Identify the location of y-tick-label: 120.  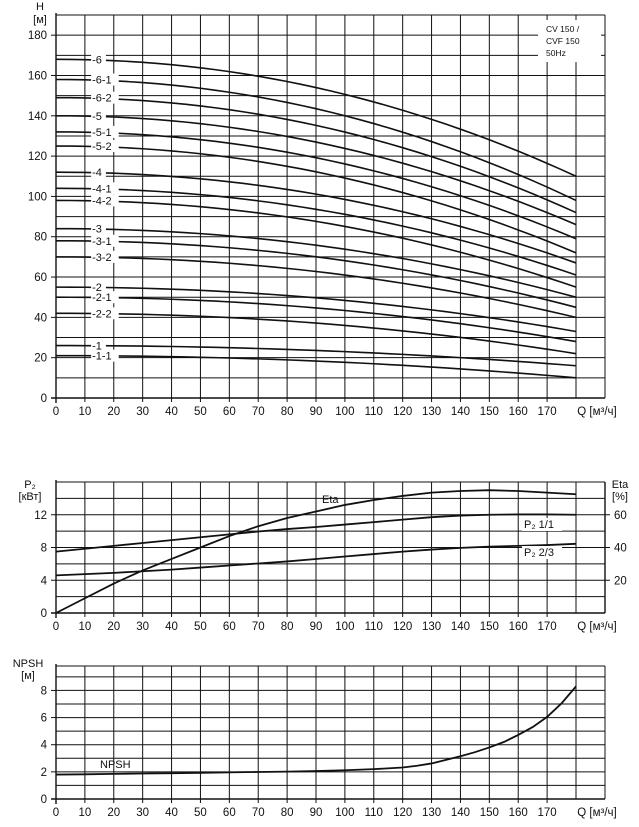
(37, 157).